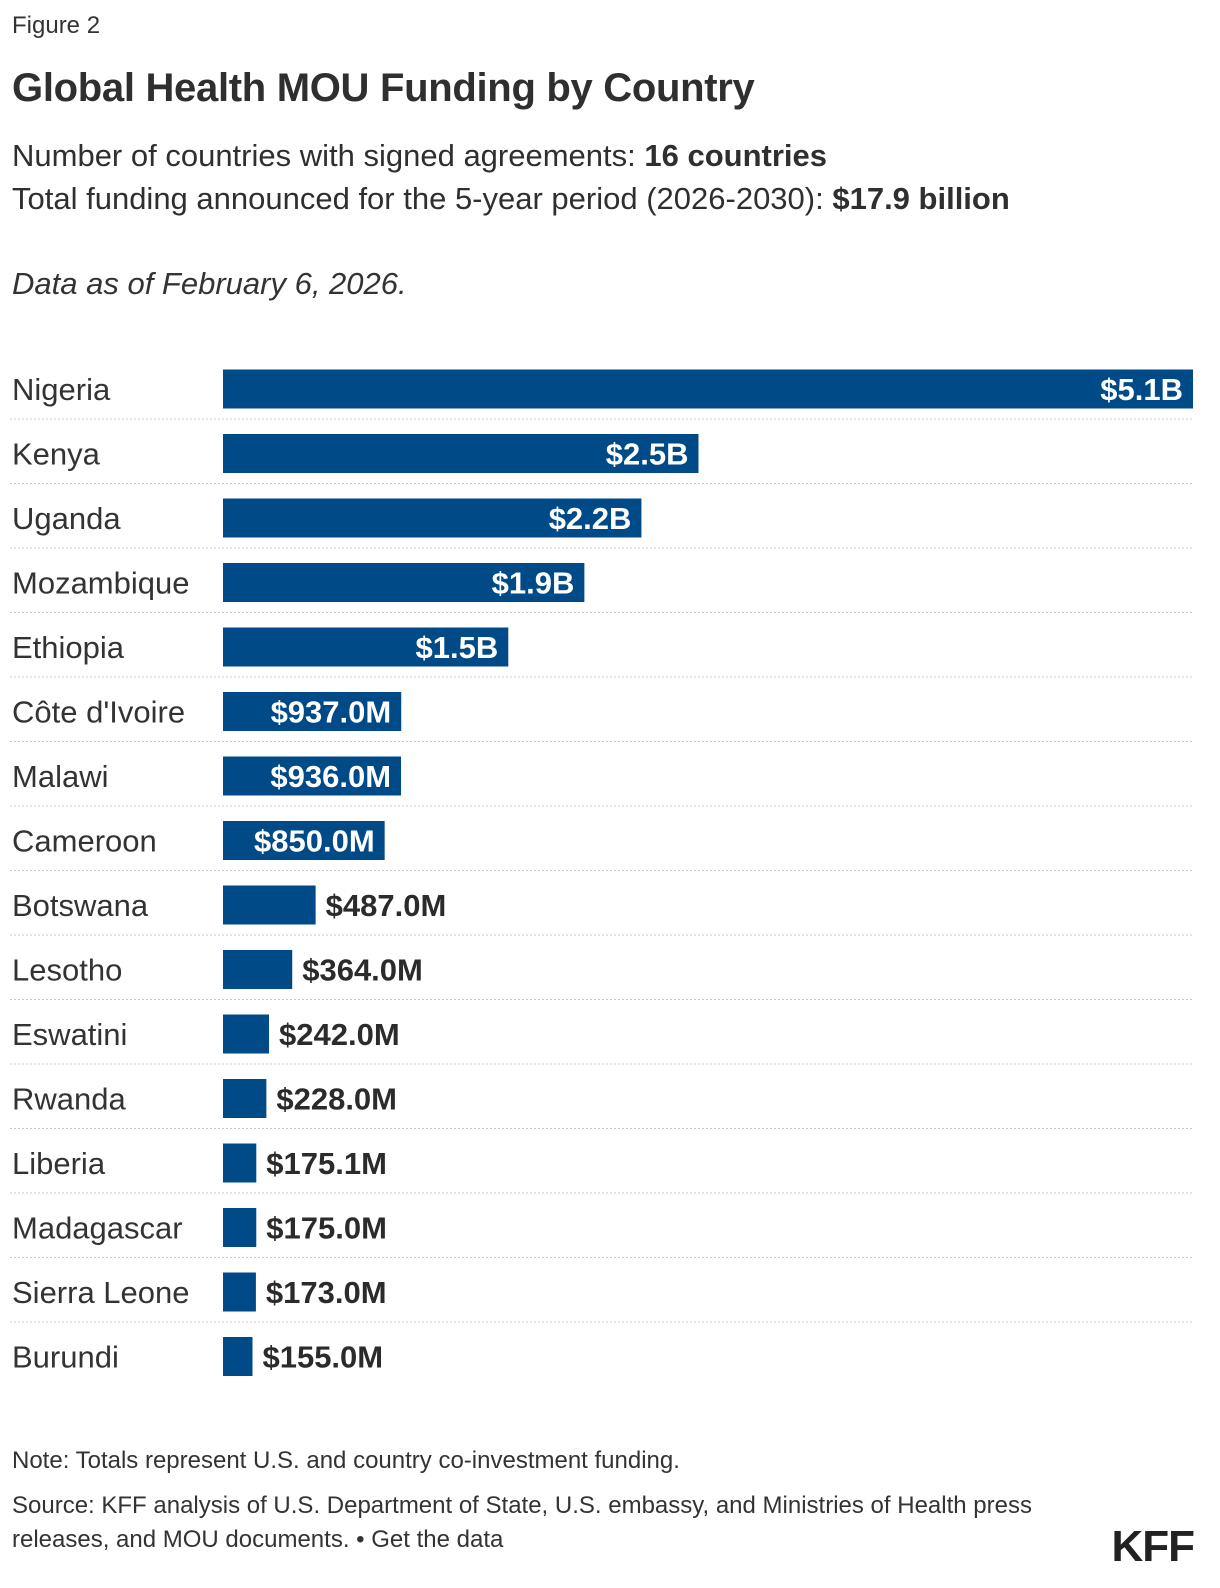 The width and height of the screenshot is (1220, 1588). What do you see at coordinates (84, 841) in the screenshot?
I see `category-label: Cameroon` at bounding box center [84, 841].